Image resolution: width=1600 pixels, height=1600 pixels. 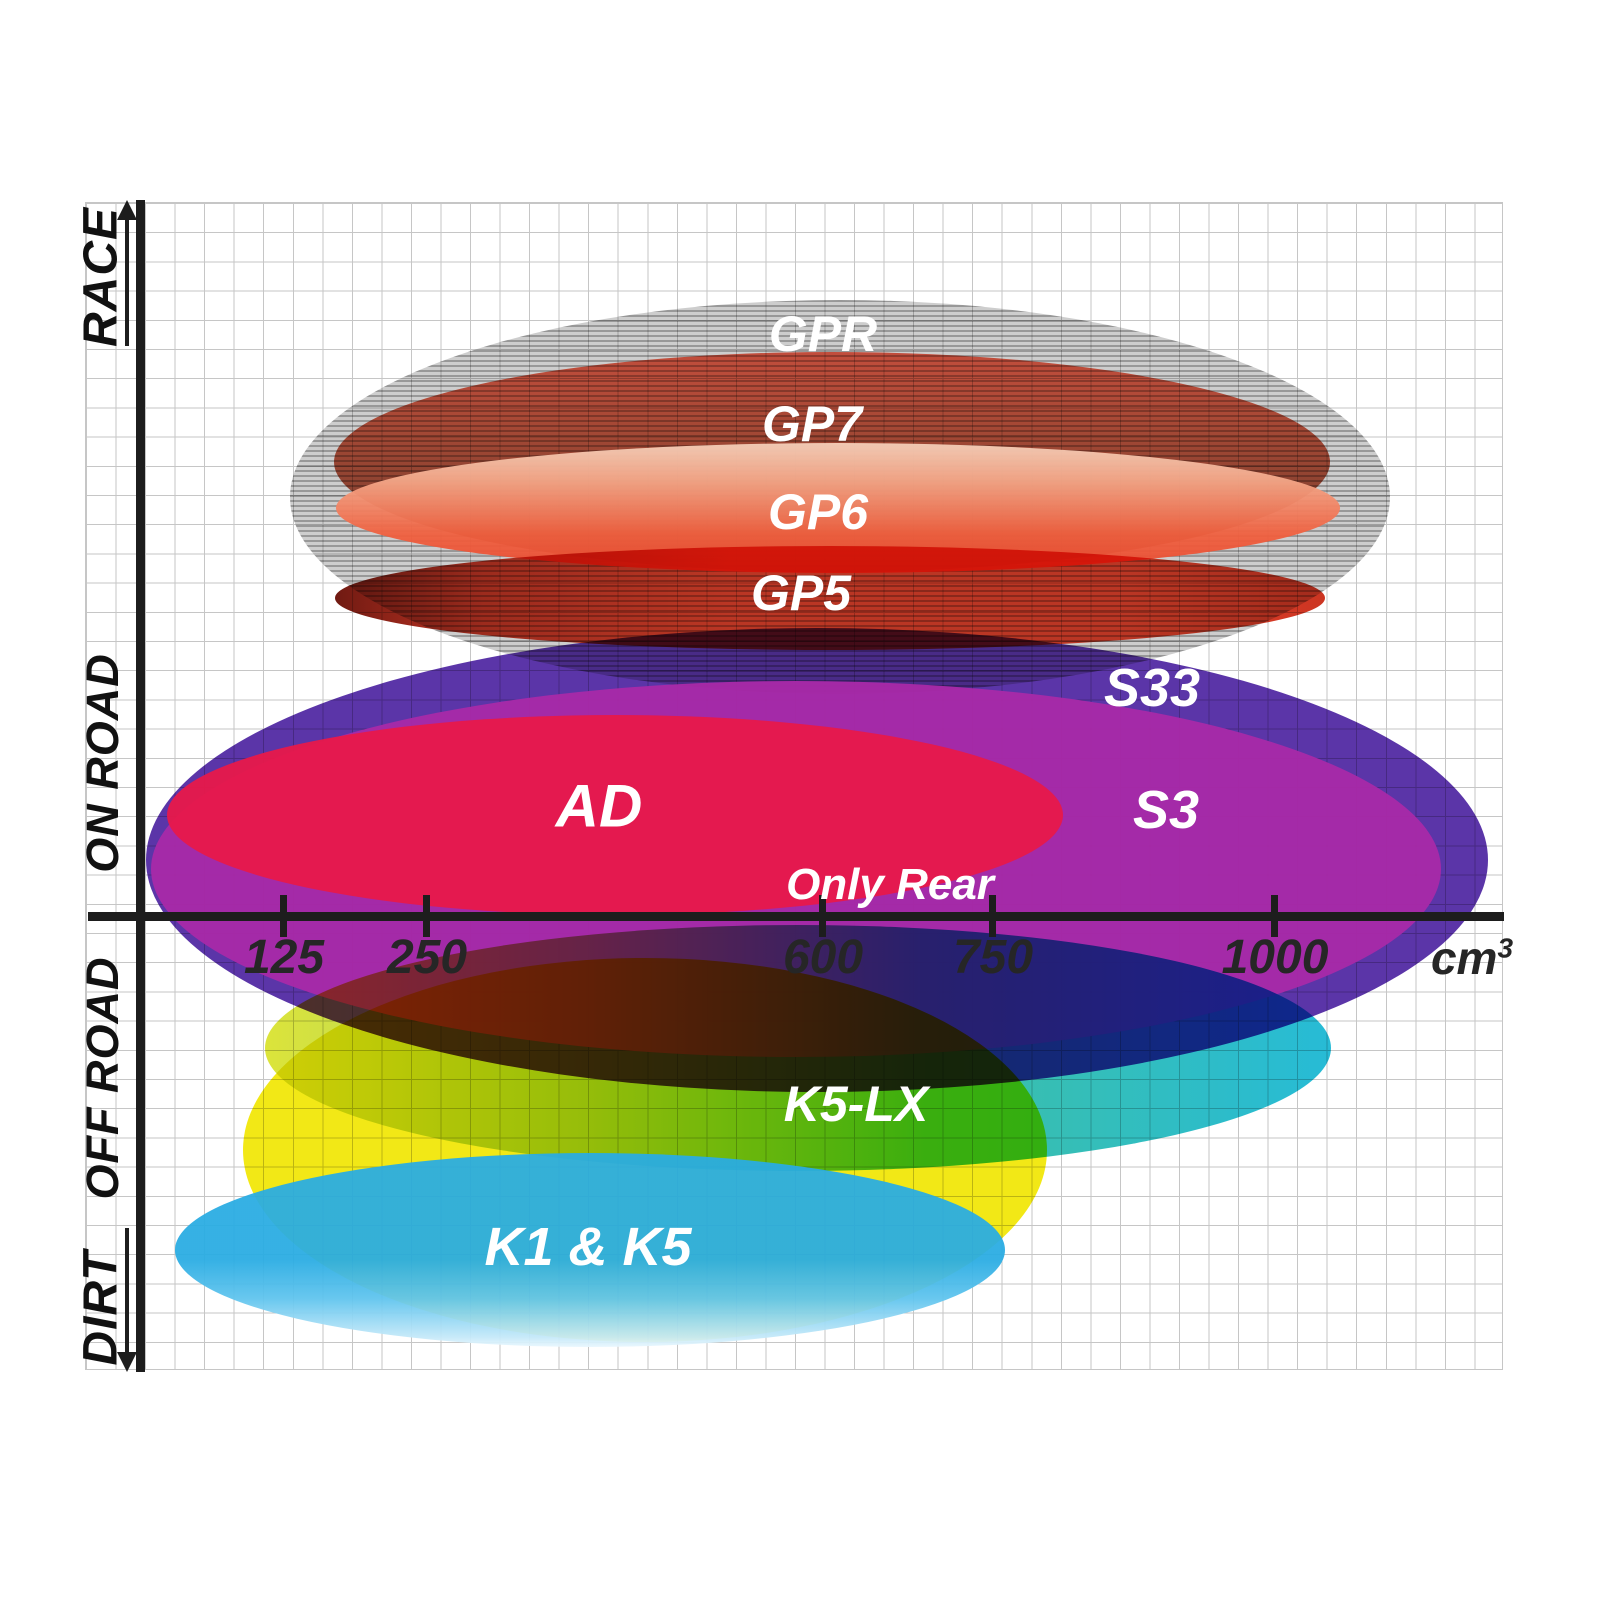 What do you see at coordinates (818, 512) in the screenshot?
I see `label-gp6: GP6` at bounding box center [818, 512].